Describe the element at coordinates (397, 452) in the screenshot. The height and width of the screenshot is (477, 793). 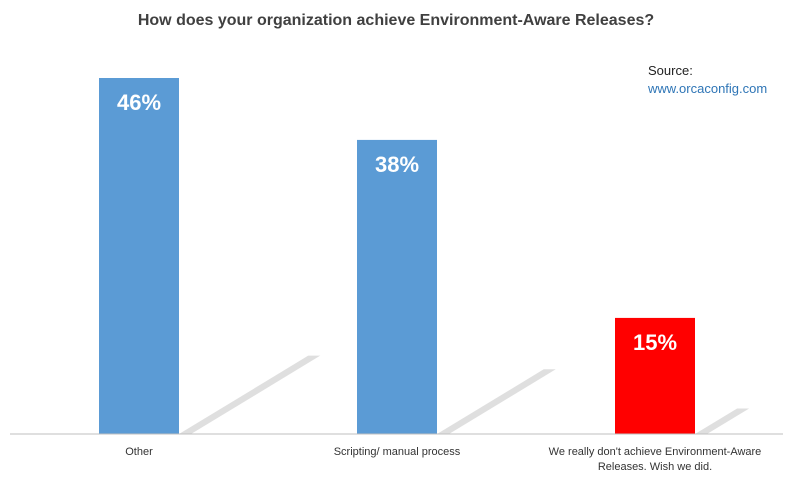
I see `category-label-2: Scripting/ manual process` at that location.